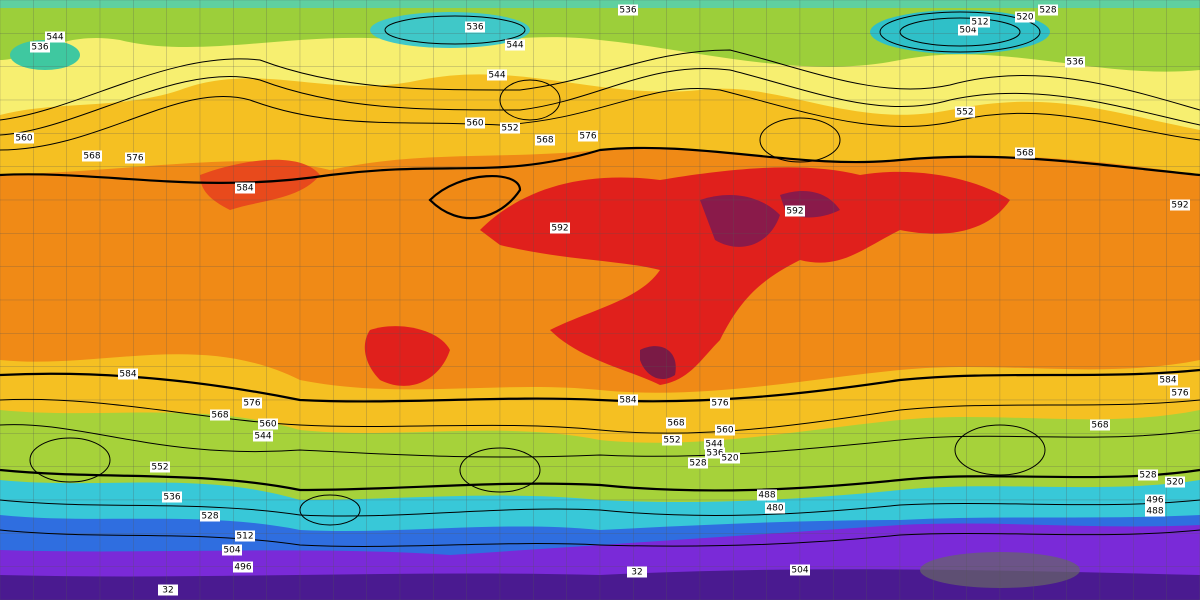 Image resolution: width=1200 pixels, height=600 pixels. I want to click on contour-label: 544, so click(713, 445).